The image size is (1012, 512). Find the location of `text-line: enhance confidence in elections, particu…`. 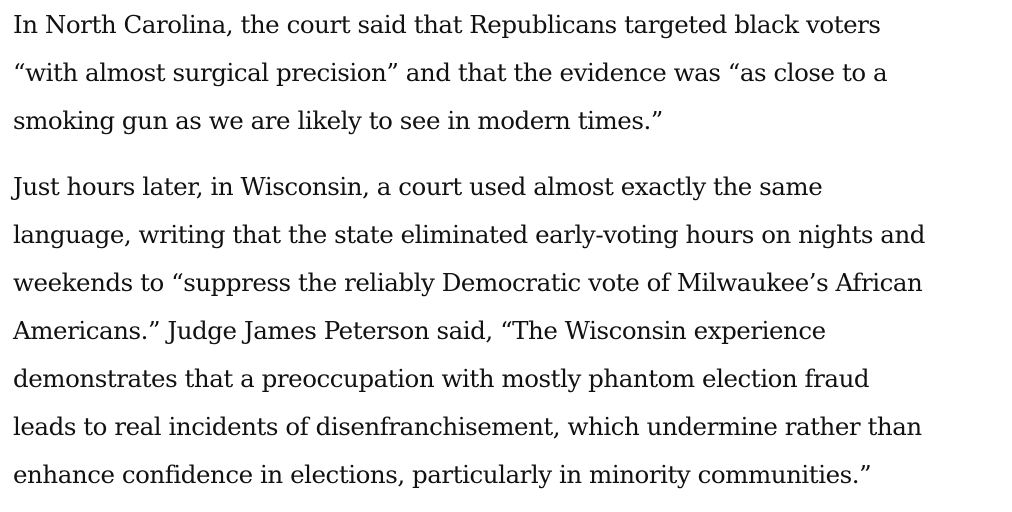

text-line: enhance confidence in elections, particu… is located at coordinates (442, 474).